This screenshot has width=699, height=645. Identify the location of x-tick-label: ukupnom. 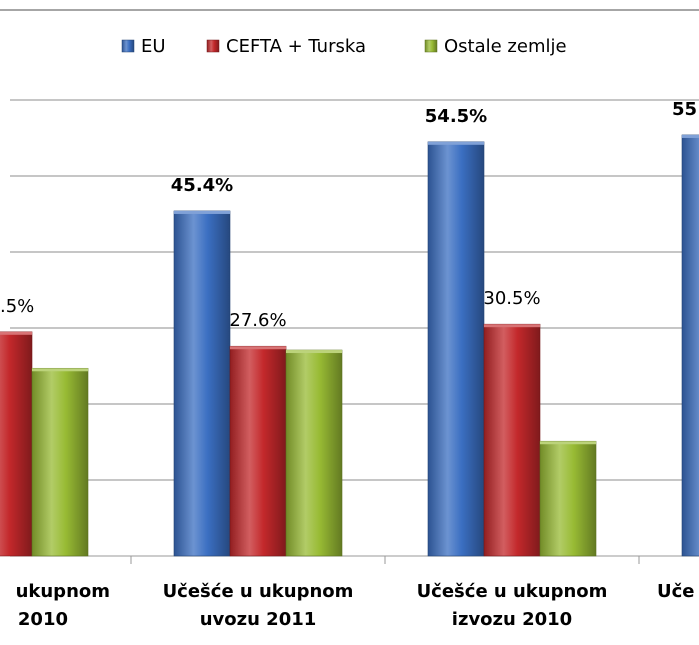
(63, 591).